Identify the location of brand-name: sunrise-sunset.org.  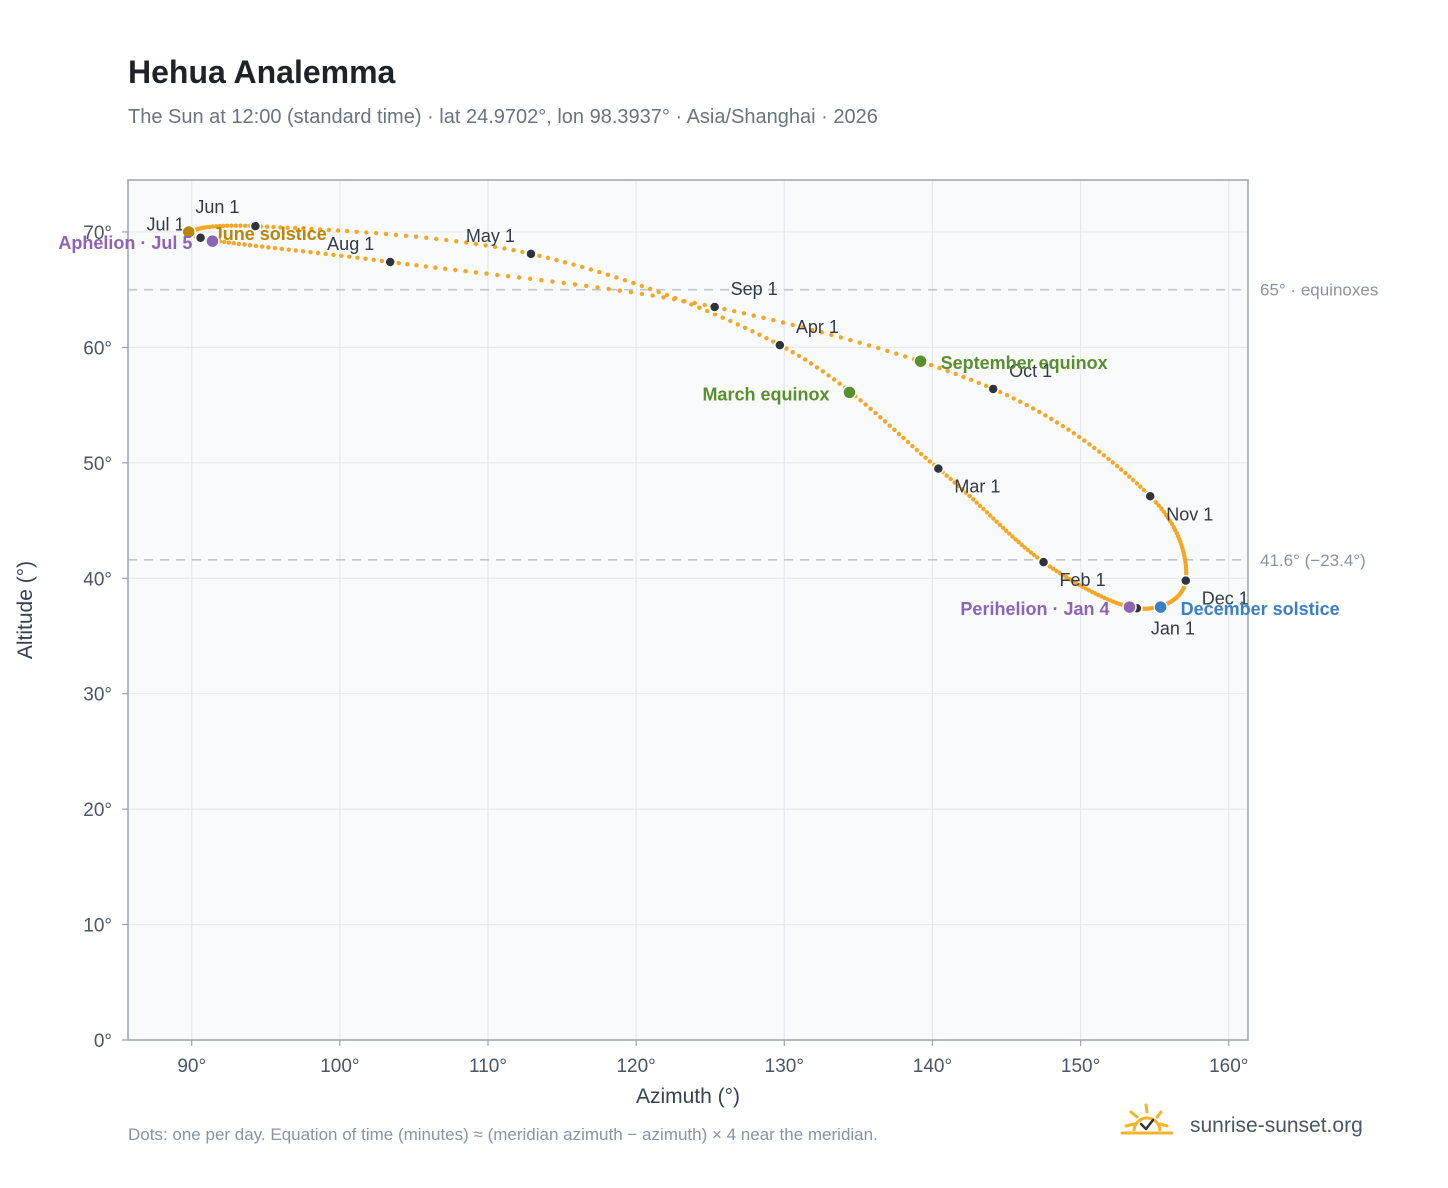
(1276, 1125).